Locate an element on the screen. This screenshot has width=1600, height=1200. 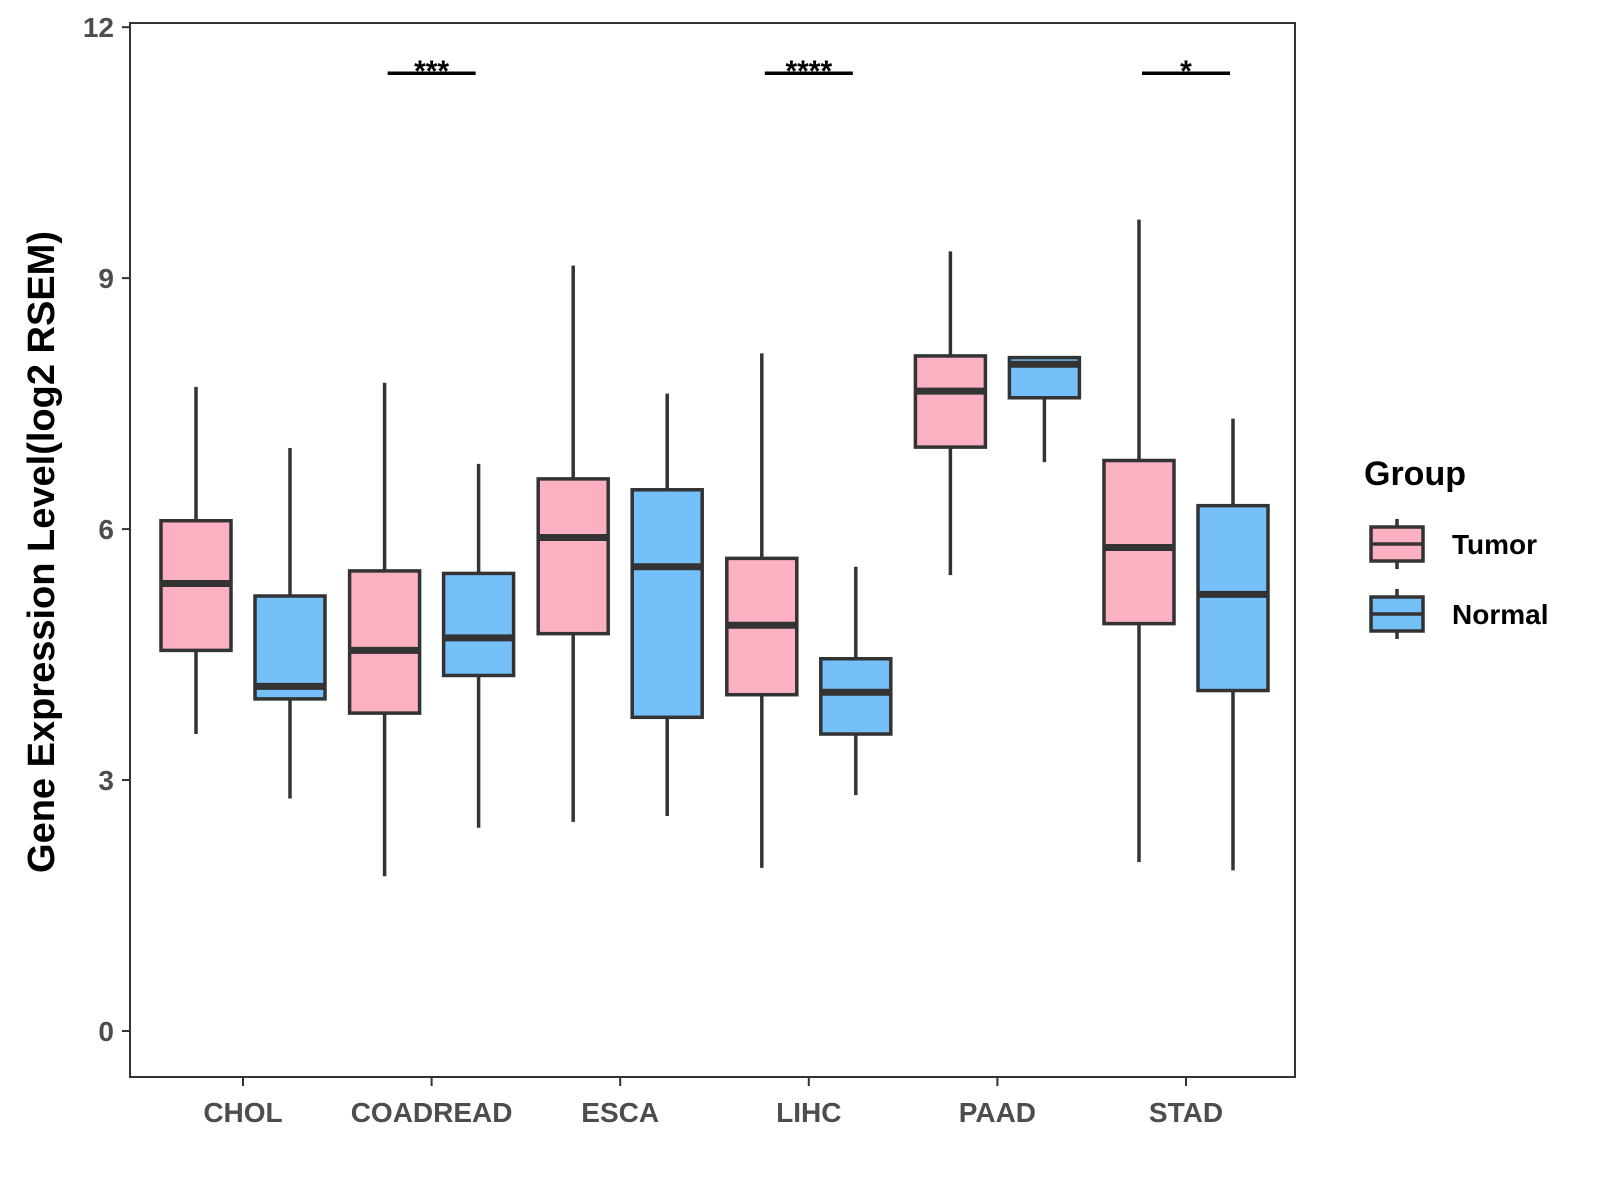
box-normal-esca is located at coordinates (667, 605).